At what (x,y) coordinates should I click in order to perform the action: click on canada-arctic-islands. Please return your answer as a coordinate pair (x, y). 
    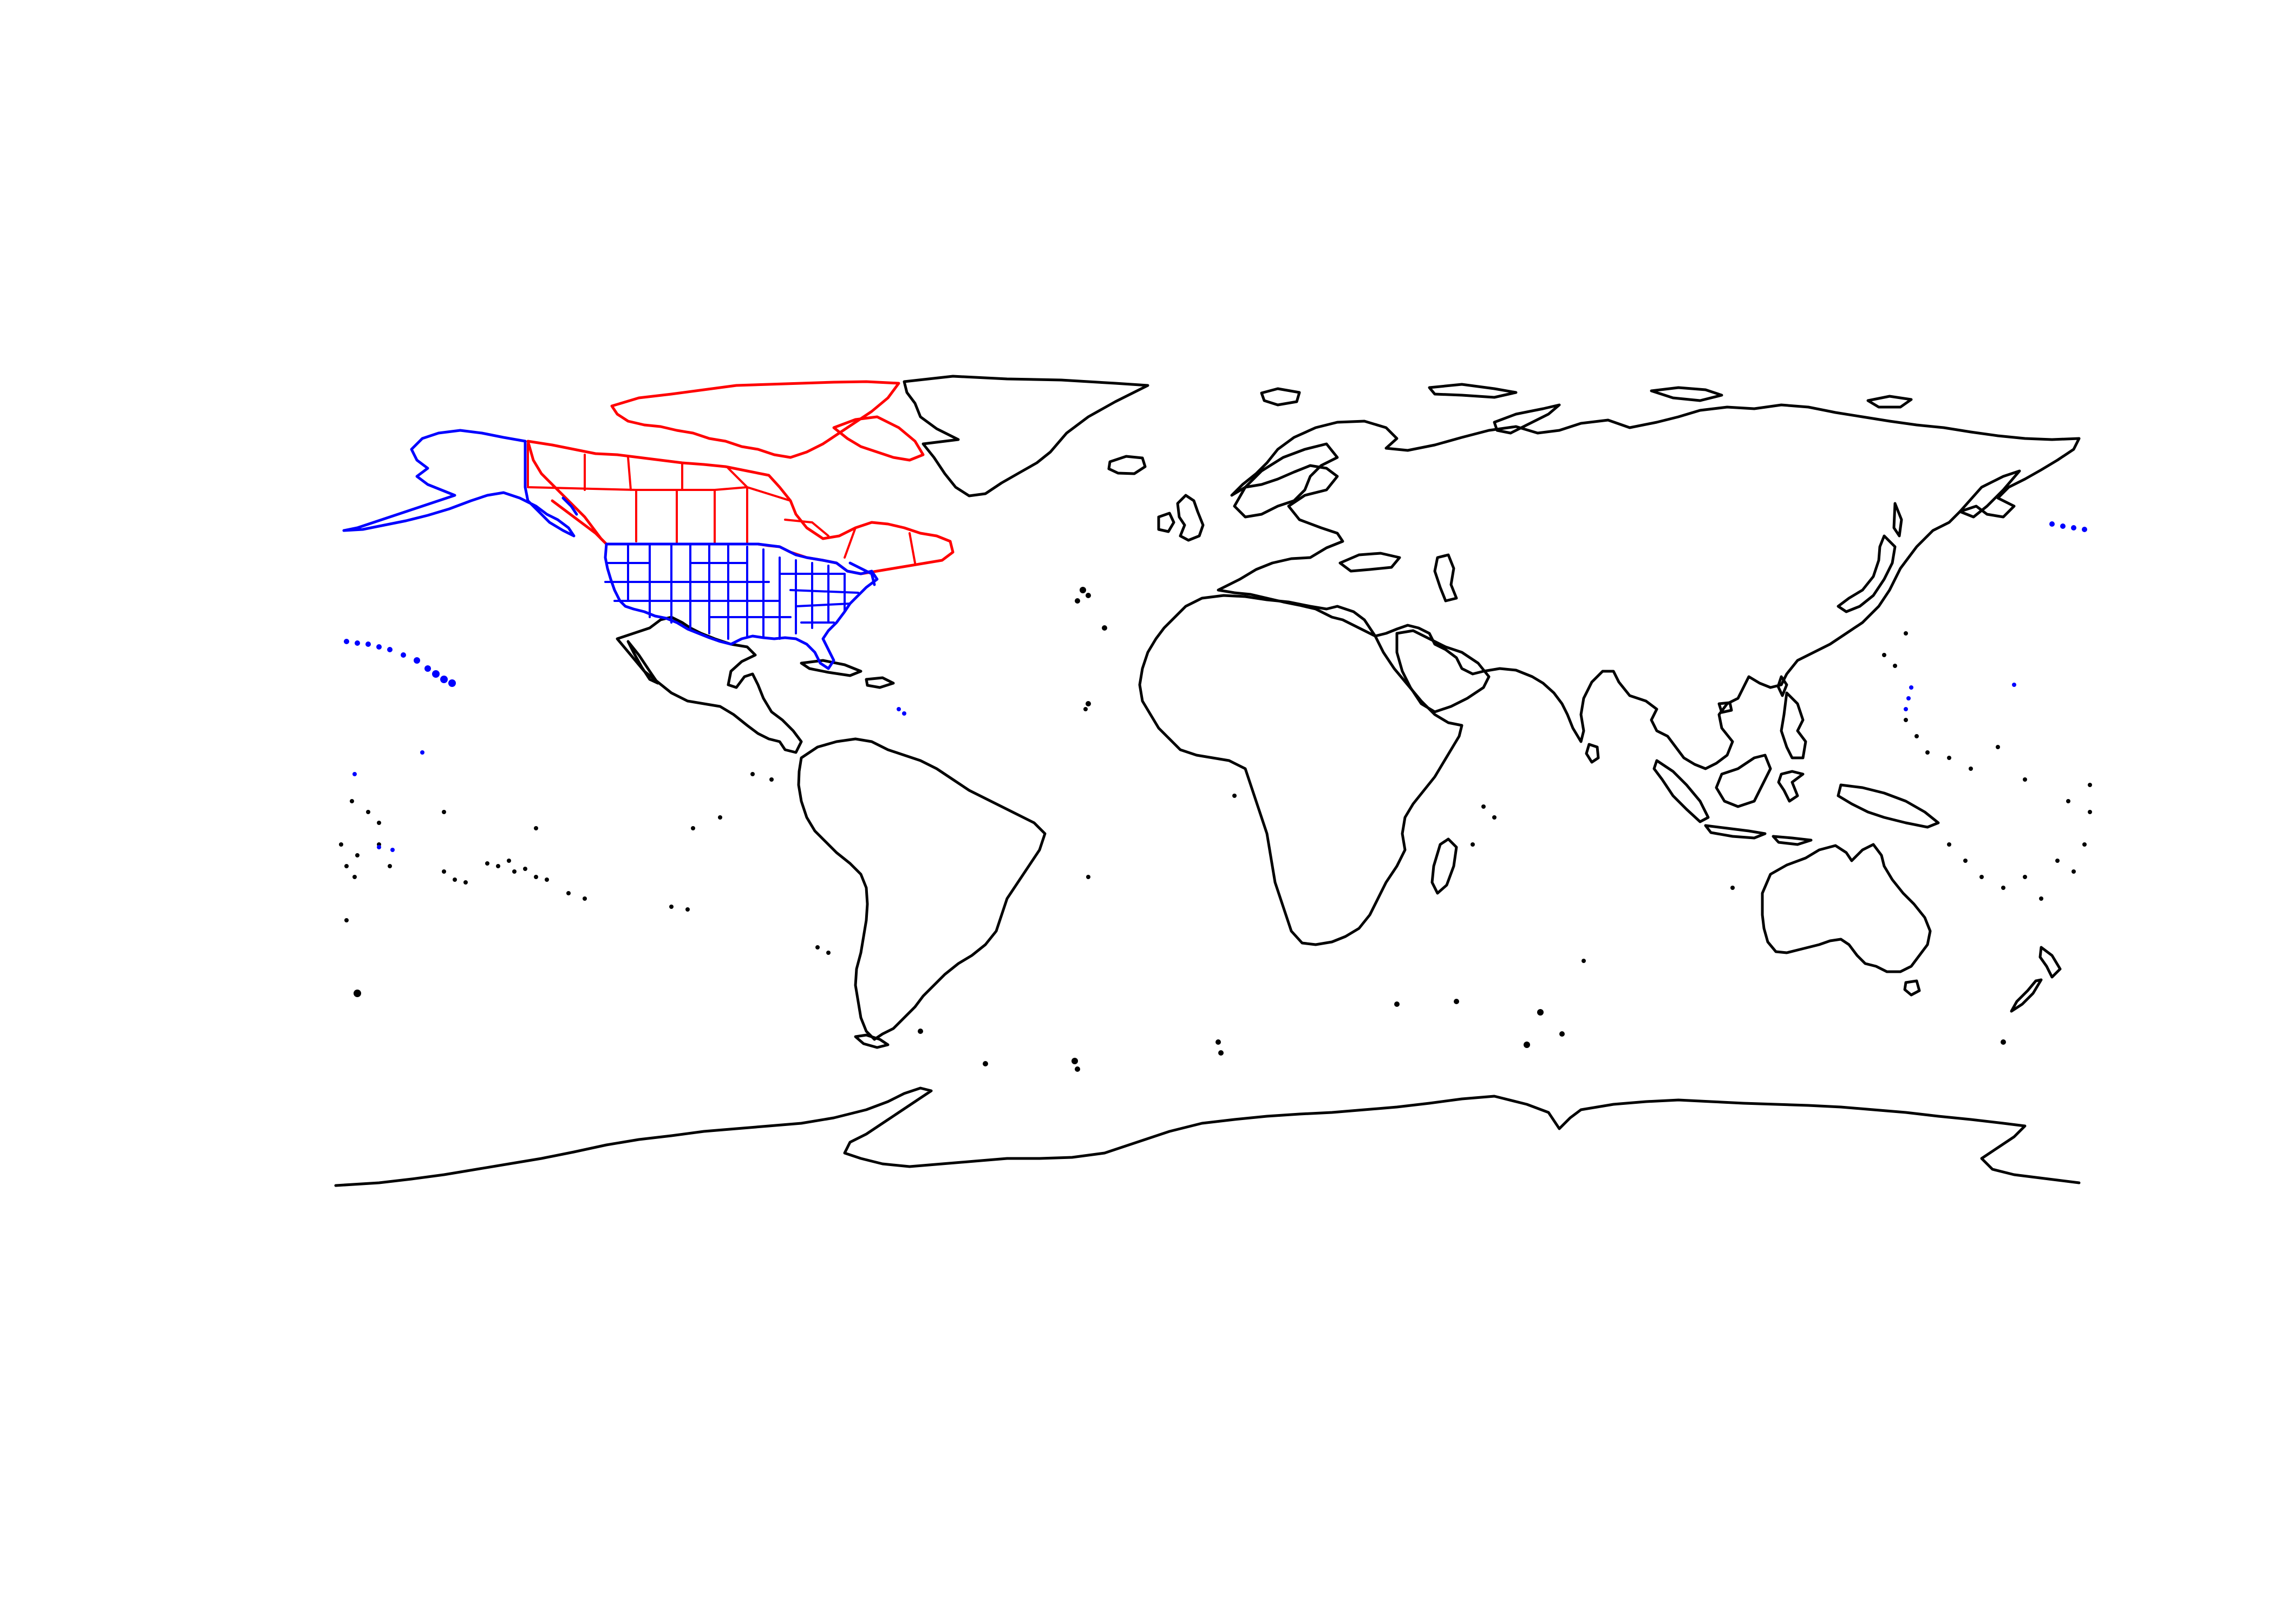
    Looking at the image, I should click on (755, 419).